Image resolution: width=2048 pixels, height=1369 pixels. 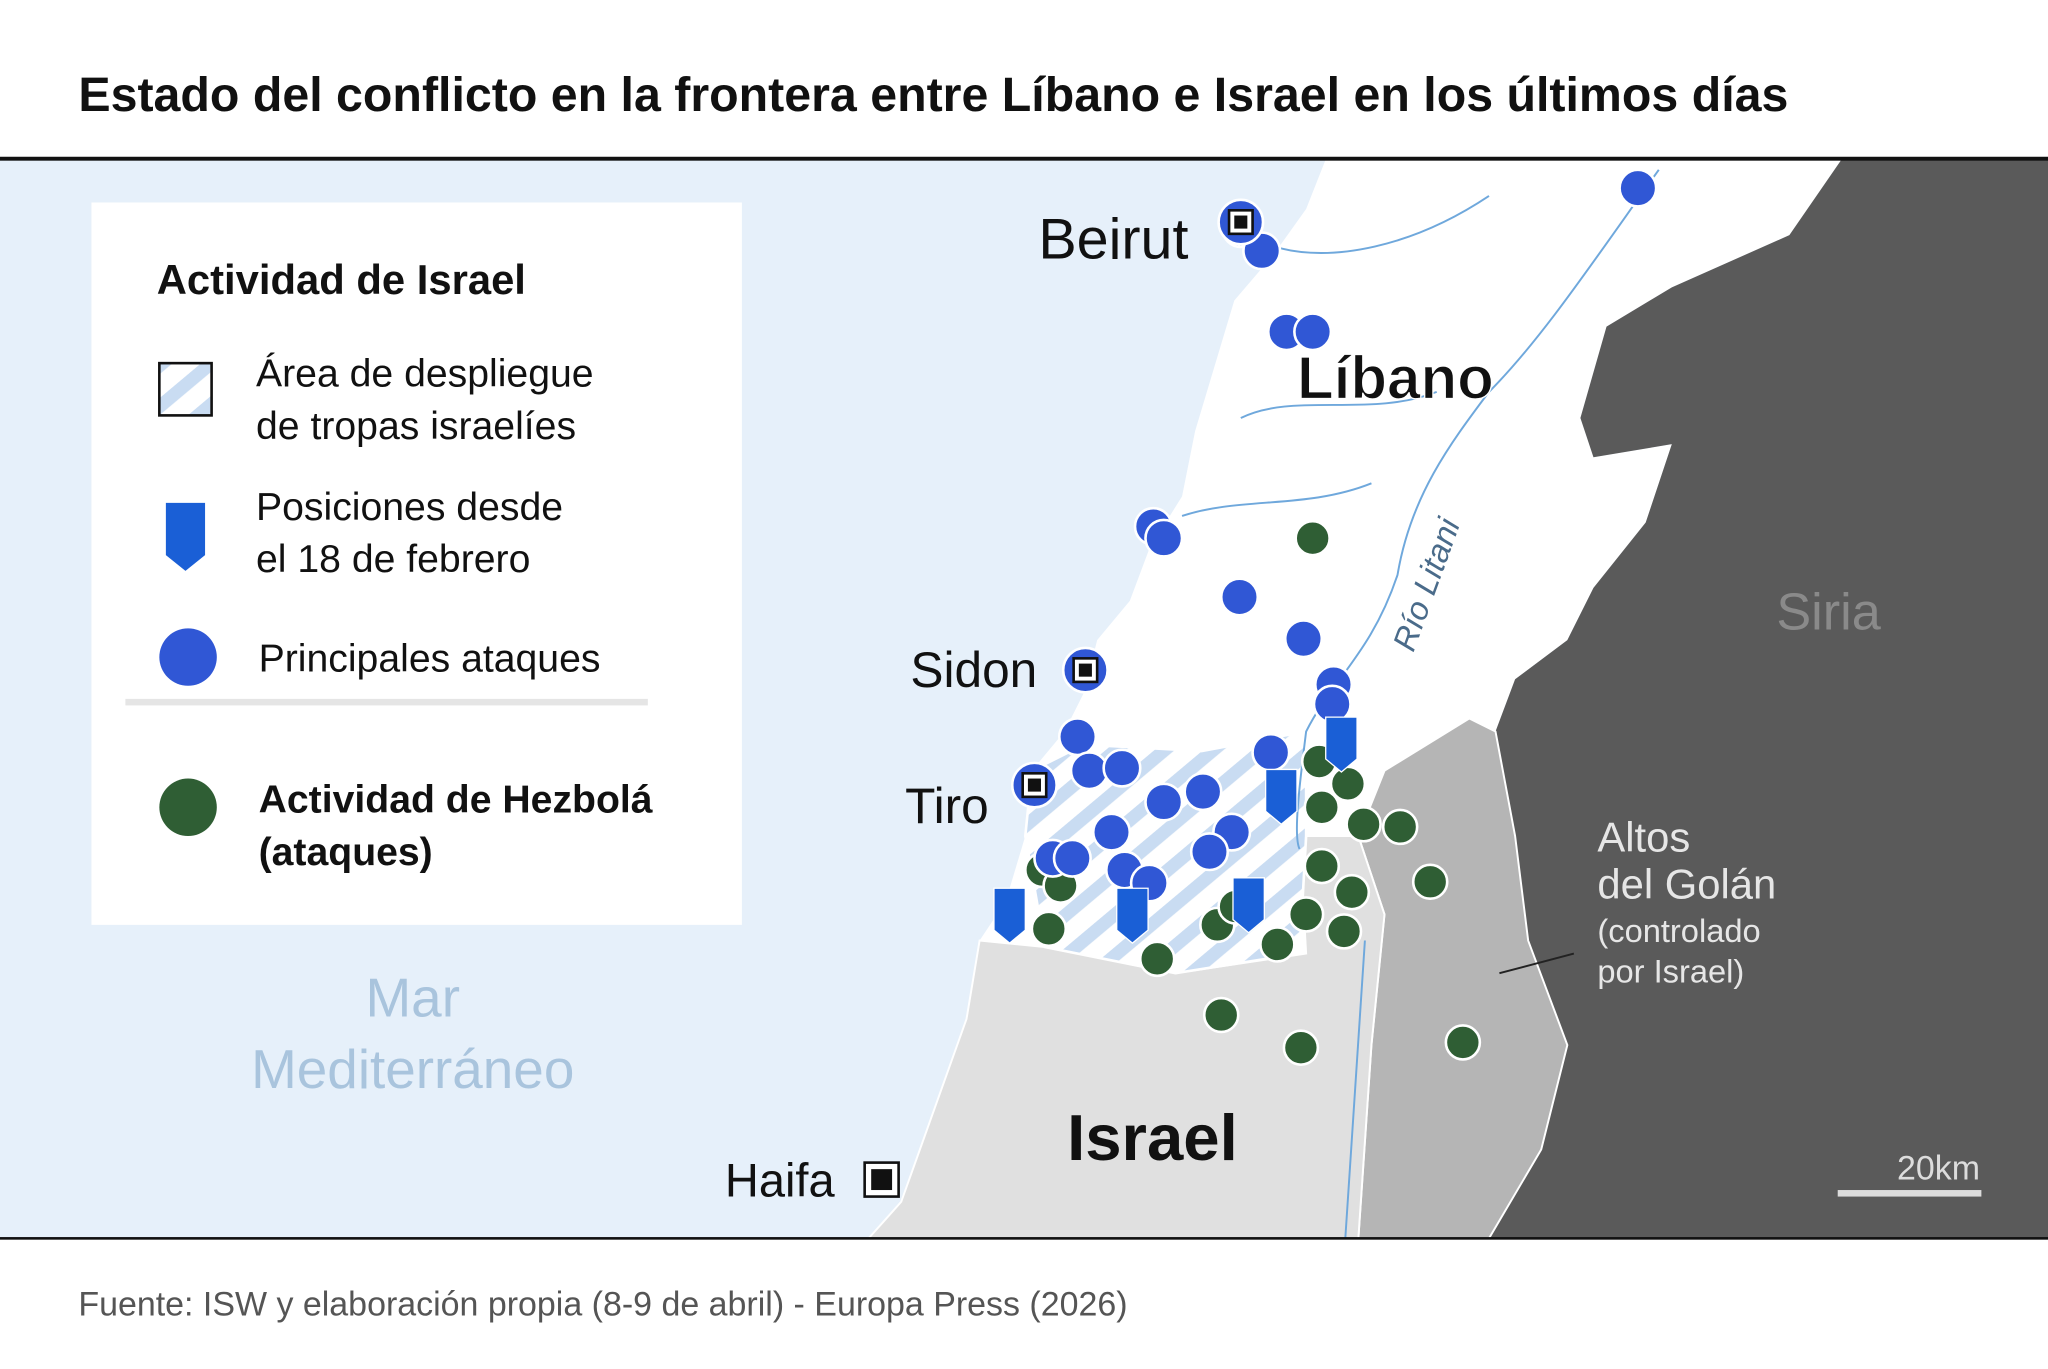 What do you see at coordinates (1113, 240) in the screenshot?
I see `city-label: Beirut` at bounding box center [1113, 240].